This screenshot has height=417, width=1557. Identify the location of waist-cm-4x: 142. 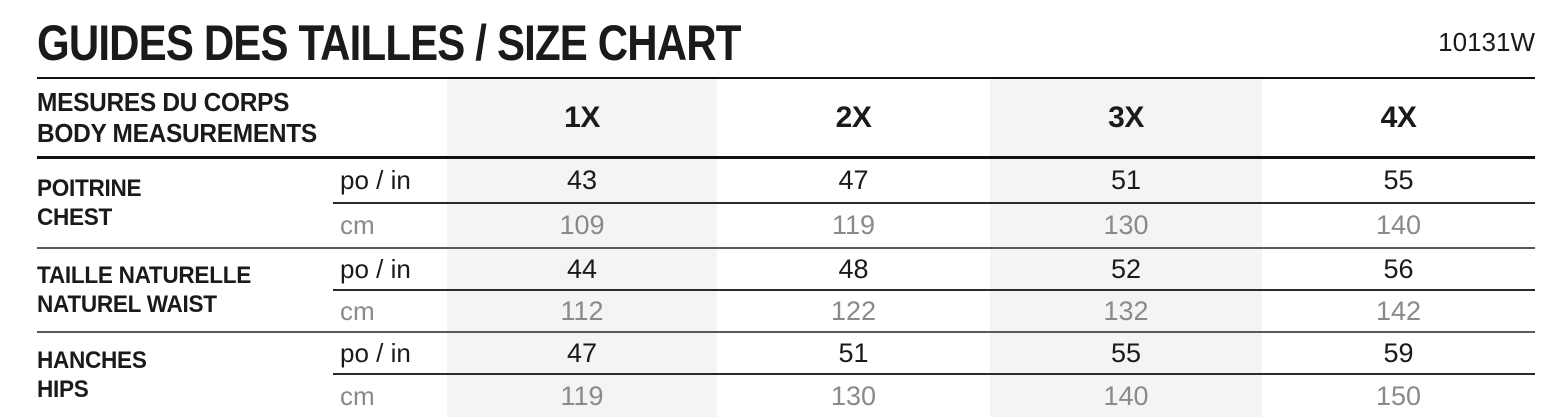
(1398, 312).